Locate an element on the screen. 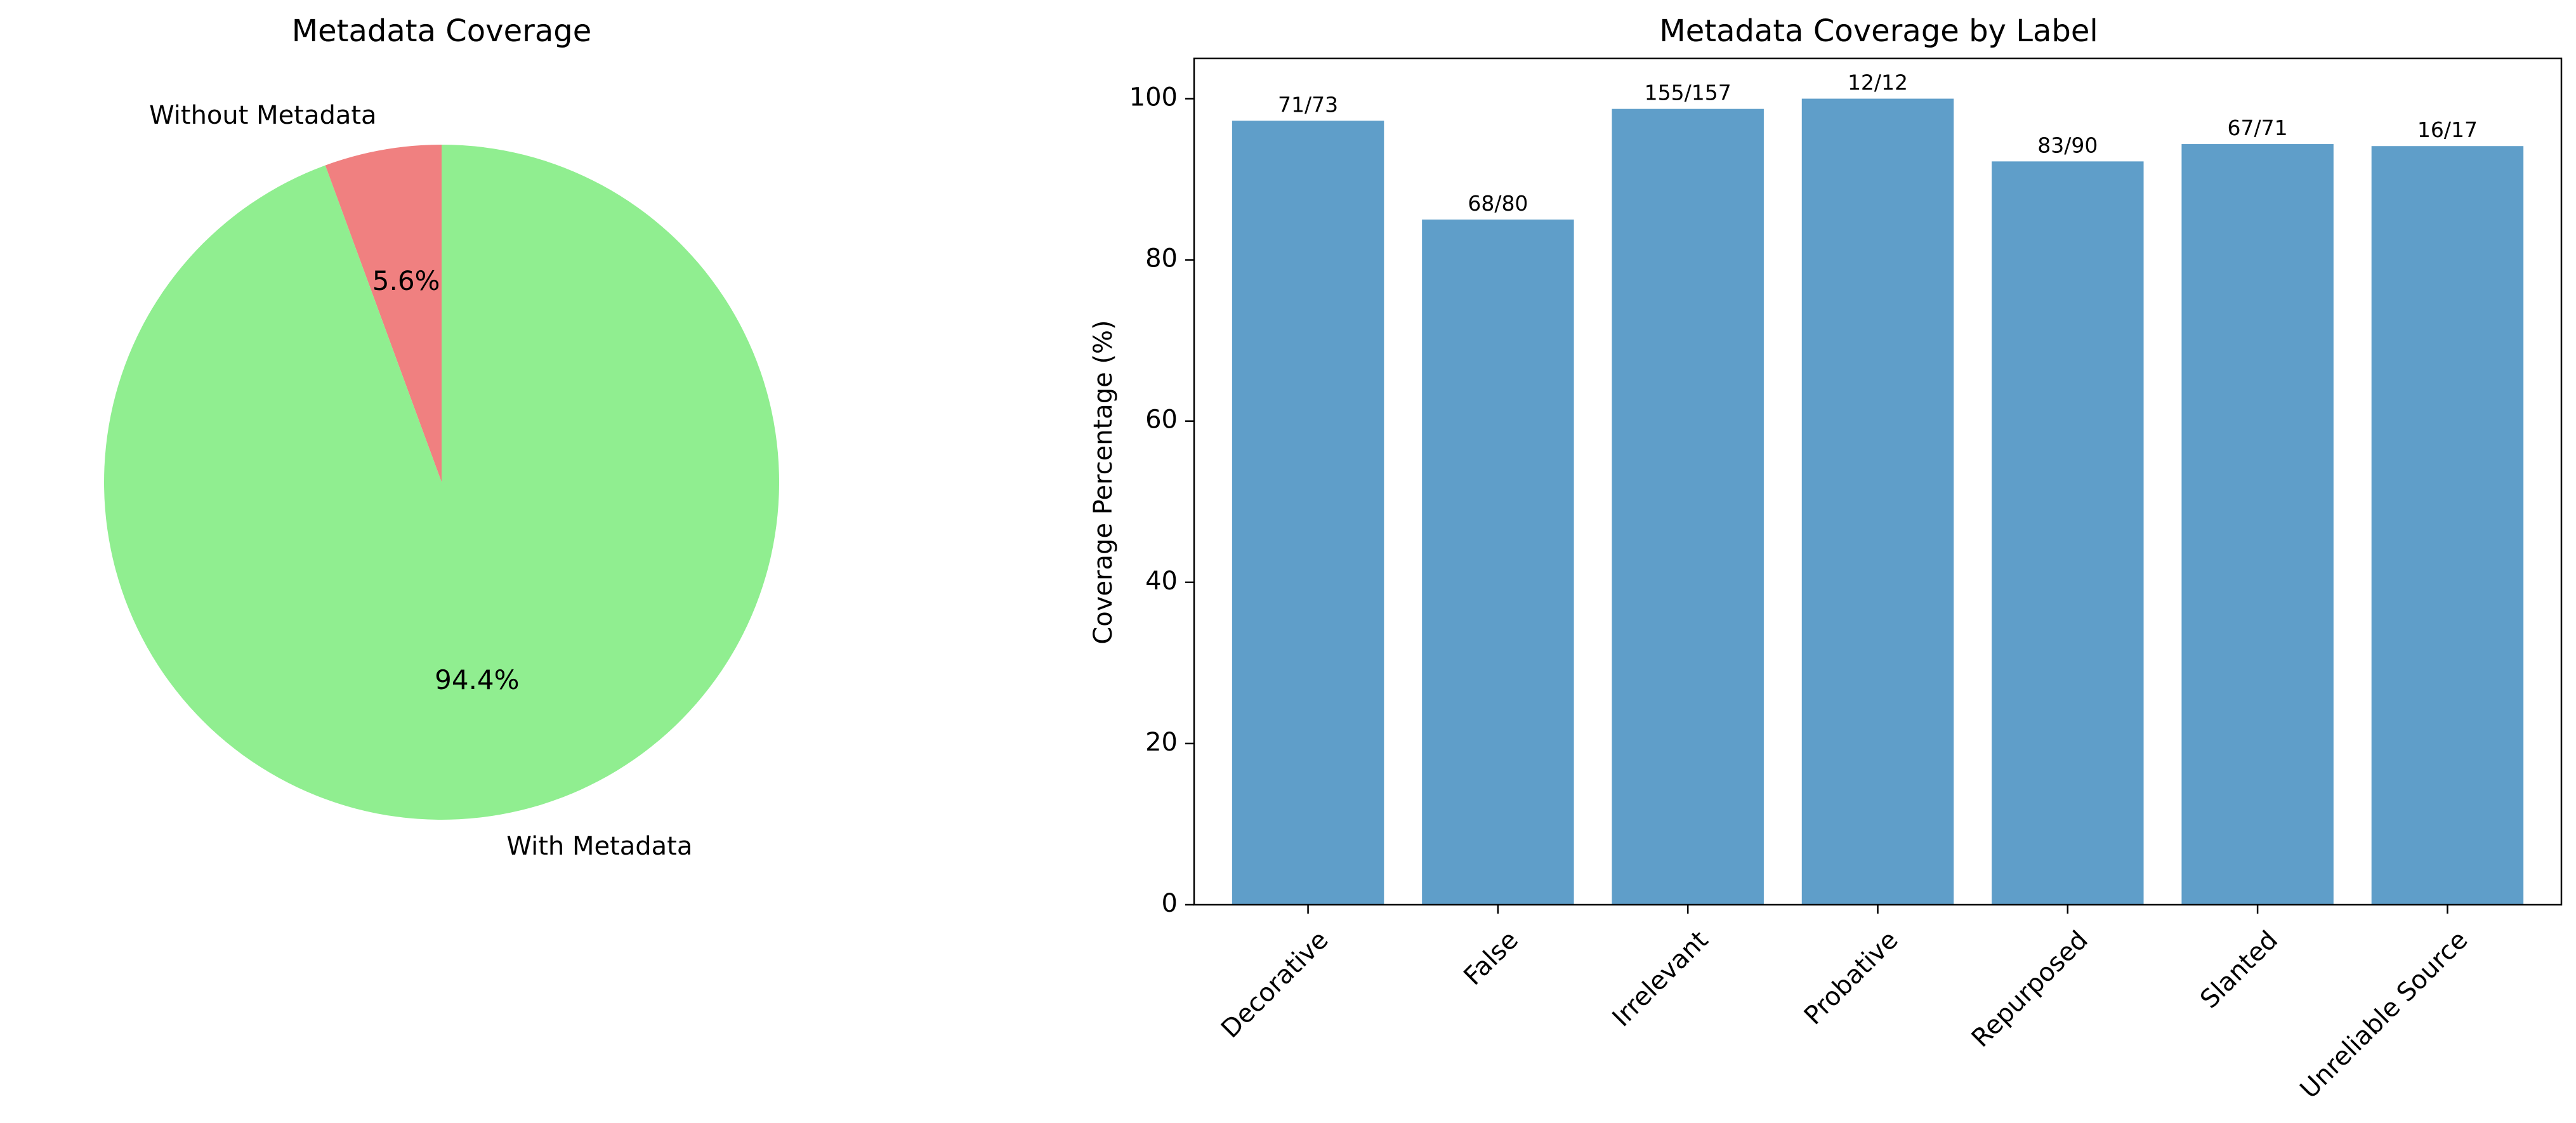  bar-repurposed is located at coordinates (2068, 533).